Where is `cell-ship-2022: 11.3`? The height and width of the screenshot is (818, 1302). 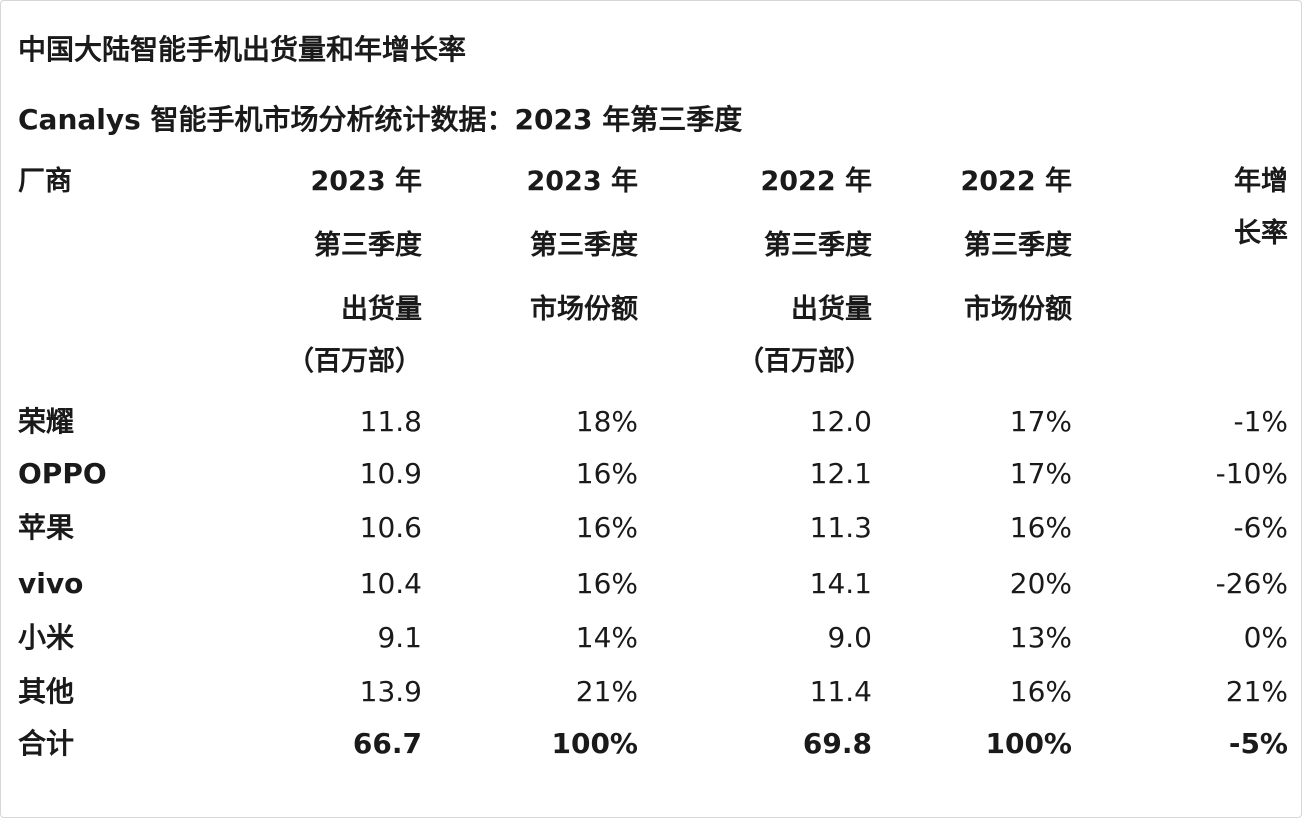 cell-ship-2022: 11.3 is located at coordinates (840, 527).